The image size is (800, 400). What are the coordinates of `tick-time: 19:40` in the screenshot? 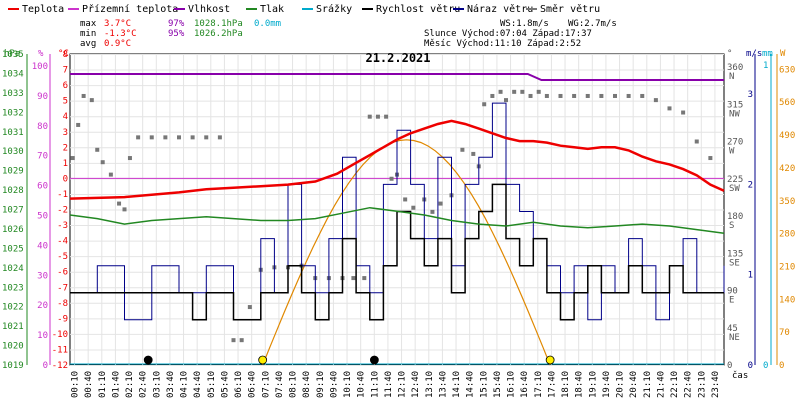 It's located at (607, 384).